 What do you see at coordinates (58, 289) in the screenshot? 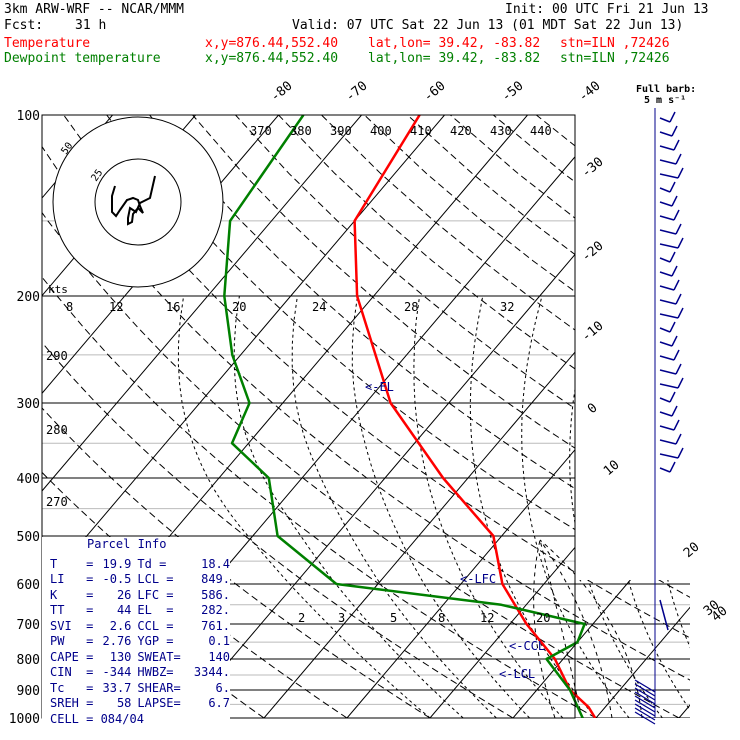
I see `hodograph-kts-label: kts` at bounding box center [58, 289].